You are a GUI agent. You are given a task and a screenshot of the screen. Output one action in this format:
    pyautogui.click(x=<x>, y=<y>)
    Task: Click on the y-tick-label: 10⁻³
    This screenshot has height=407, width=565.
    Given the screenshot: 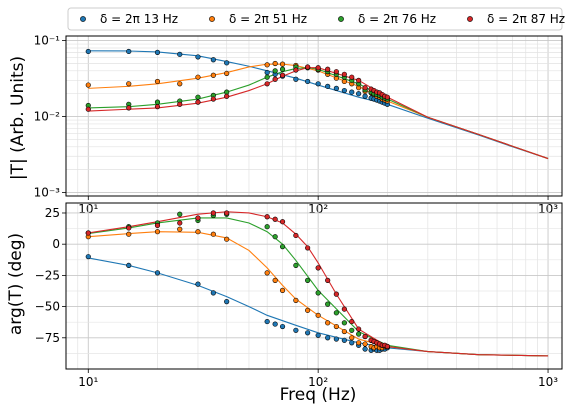 What is the action you would take?
    pyautogui.click(x=47, y=193)
    